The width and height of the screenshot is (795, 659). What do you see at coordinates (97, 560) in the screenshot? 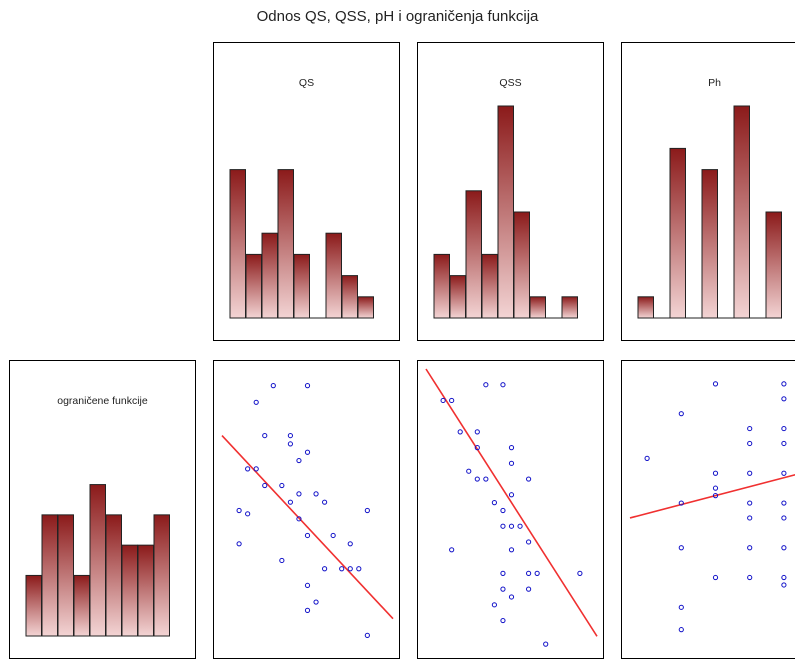
I see `histogram-ogranicene-funkcije` at bounding box center [97, 560].